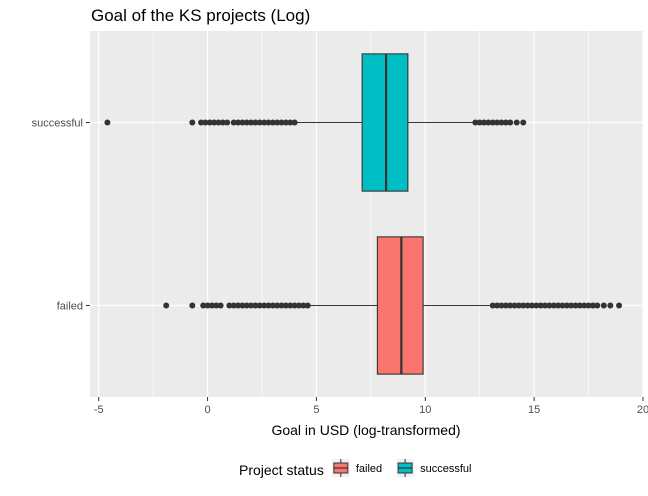 Image resolution: width=648 pixels, height=496 pixels. I want to click on legend-label: failed, so click(369, 469).